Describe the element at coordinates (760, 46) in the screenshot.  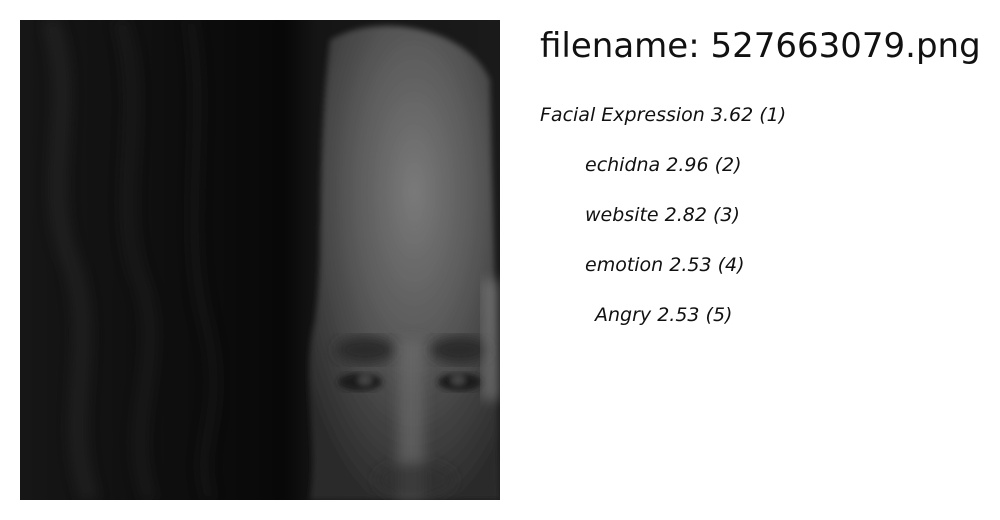
I see `filename-title: filename: 527663079.png` at that location.